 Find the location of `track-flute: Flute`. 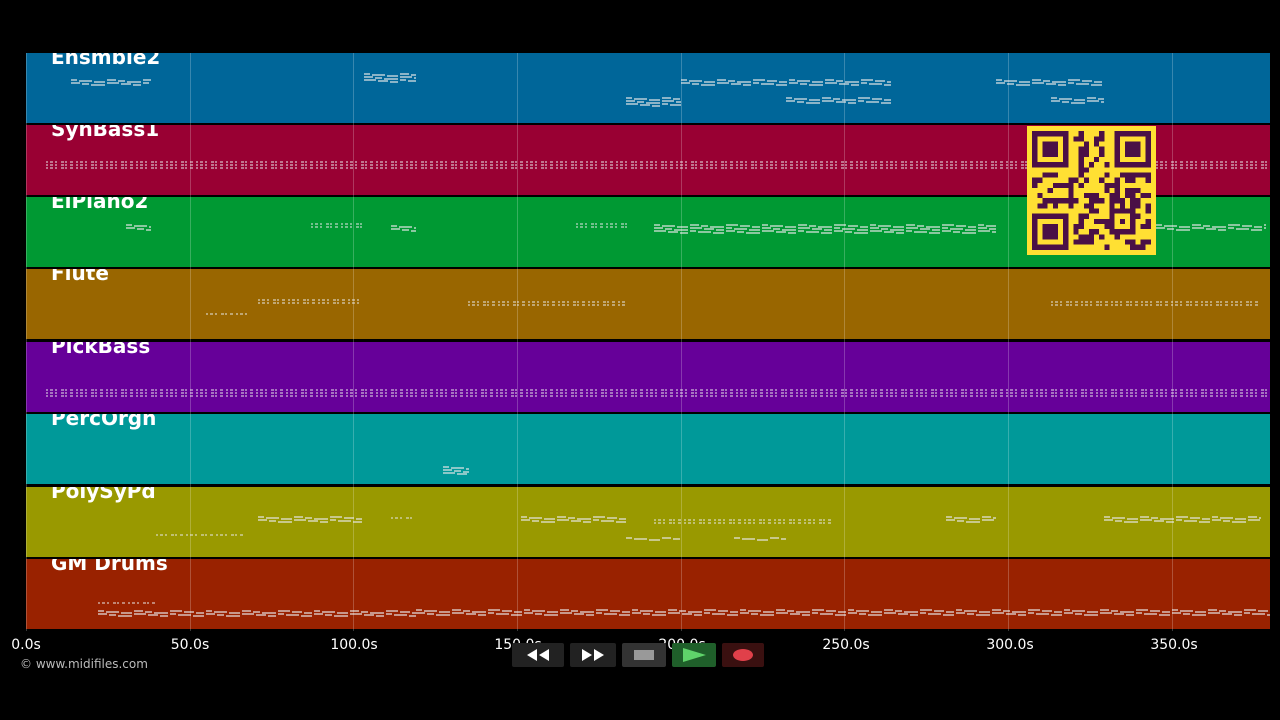

track-flute: Flute is located at coordinates (648, 304).